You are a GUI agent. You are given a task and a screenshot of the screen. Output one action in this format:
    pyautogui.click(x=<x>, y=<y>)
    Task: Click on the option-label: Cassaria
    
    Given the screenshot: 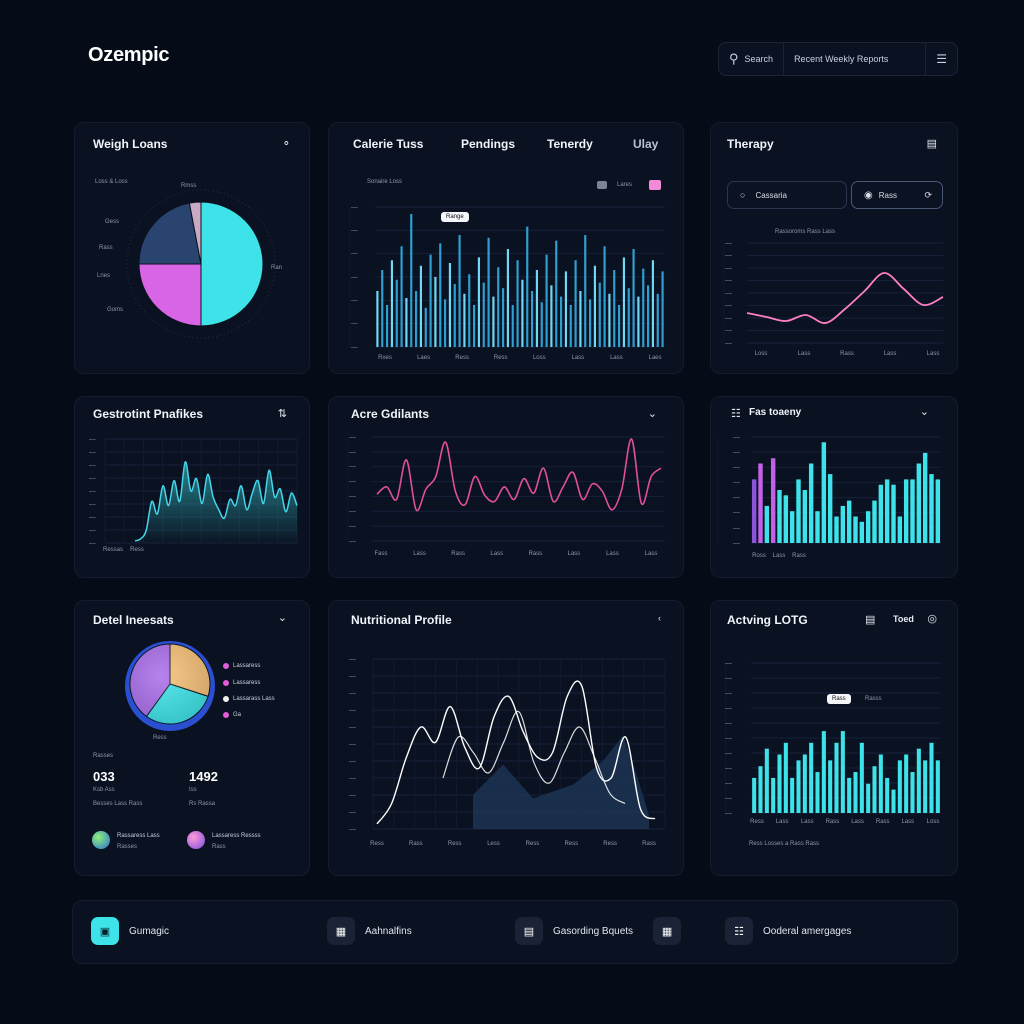 What is the action you would take?
    pyautogui.click(x=771, y=195)
    